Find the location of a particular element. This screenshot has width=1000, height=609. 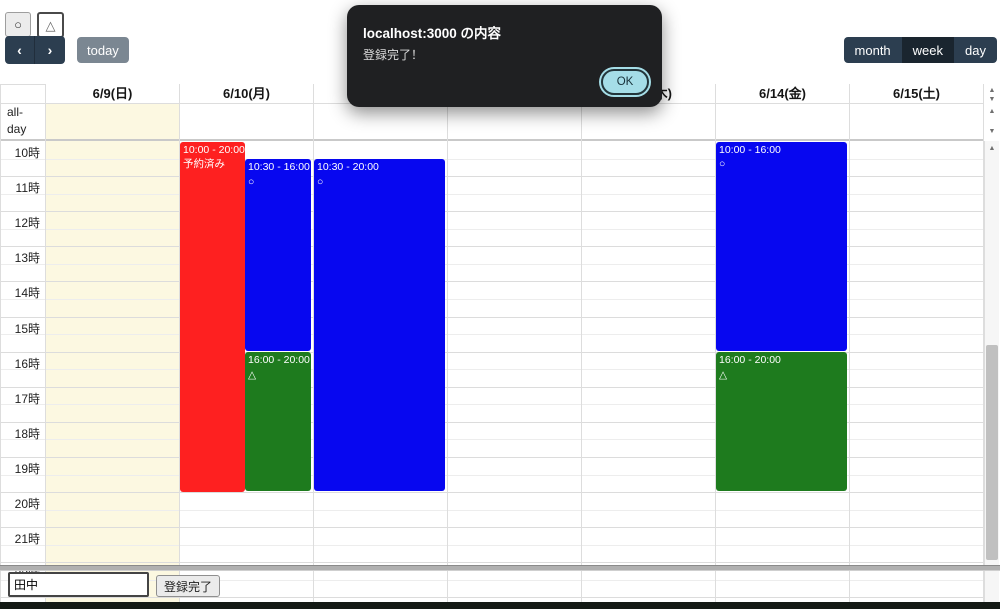

calendar-event: 10:30 - 20:00 ○ is located at coordinates (379, 325).